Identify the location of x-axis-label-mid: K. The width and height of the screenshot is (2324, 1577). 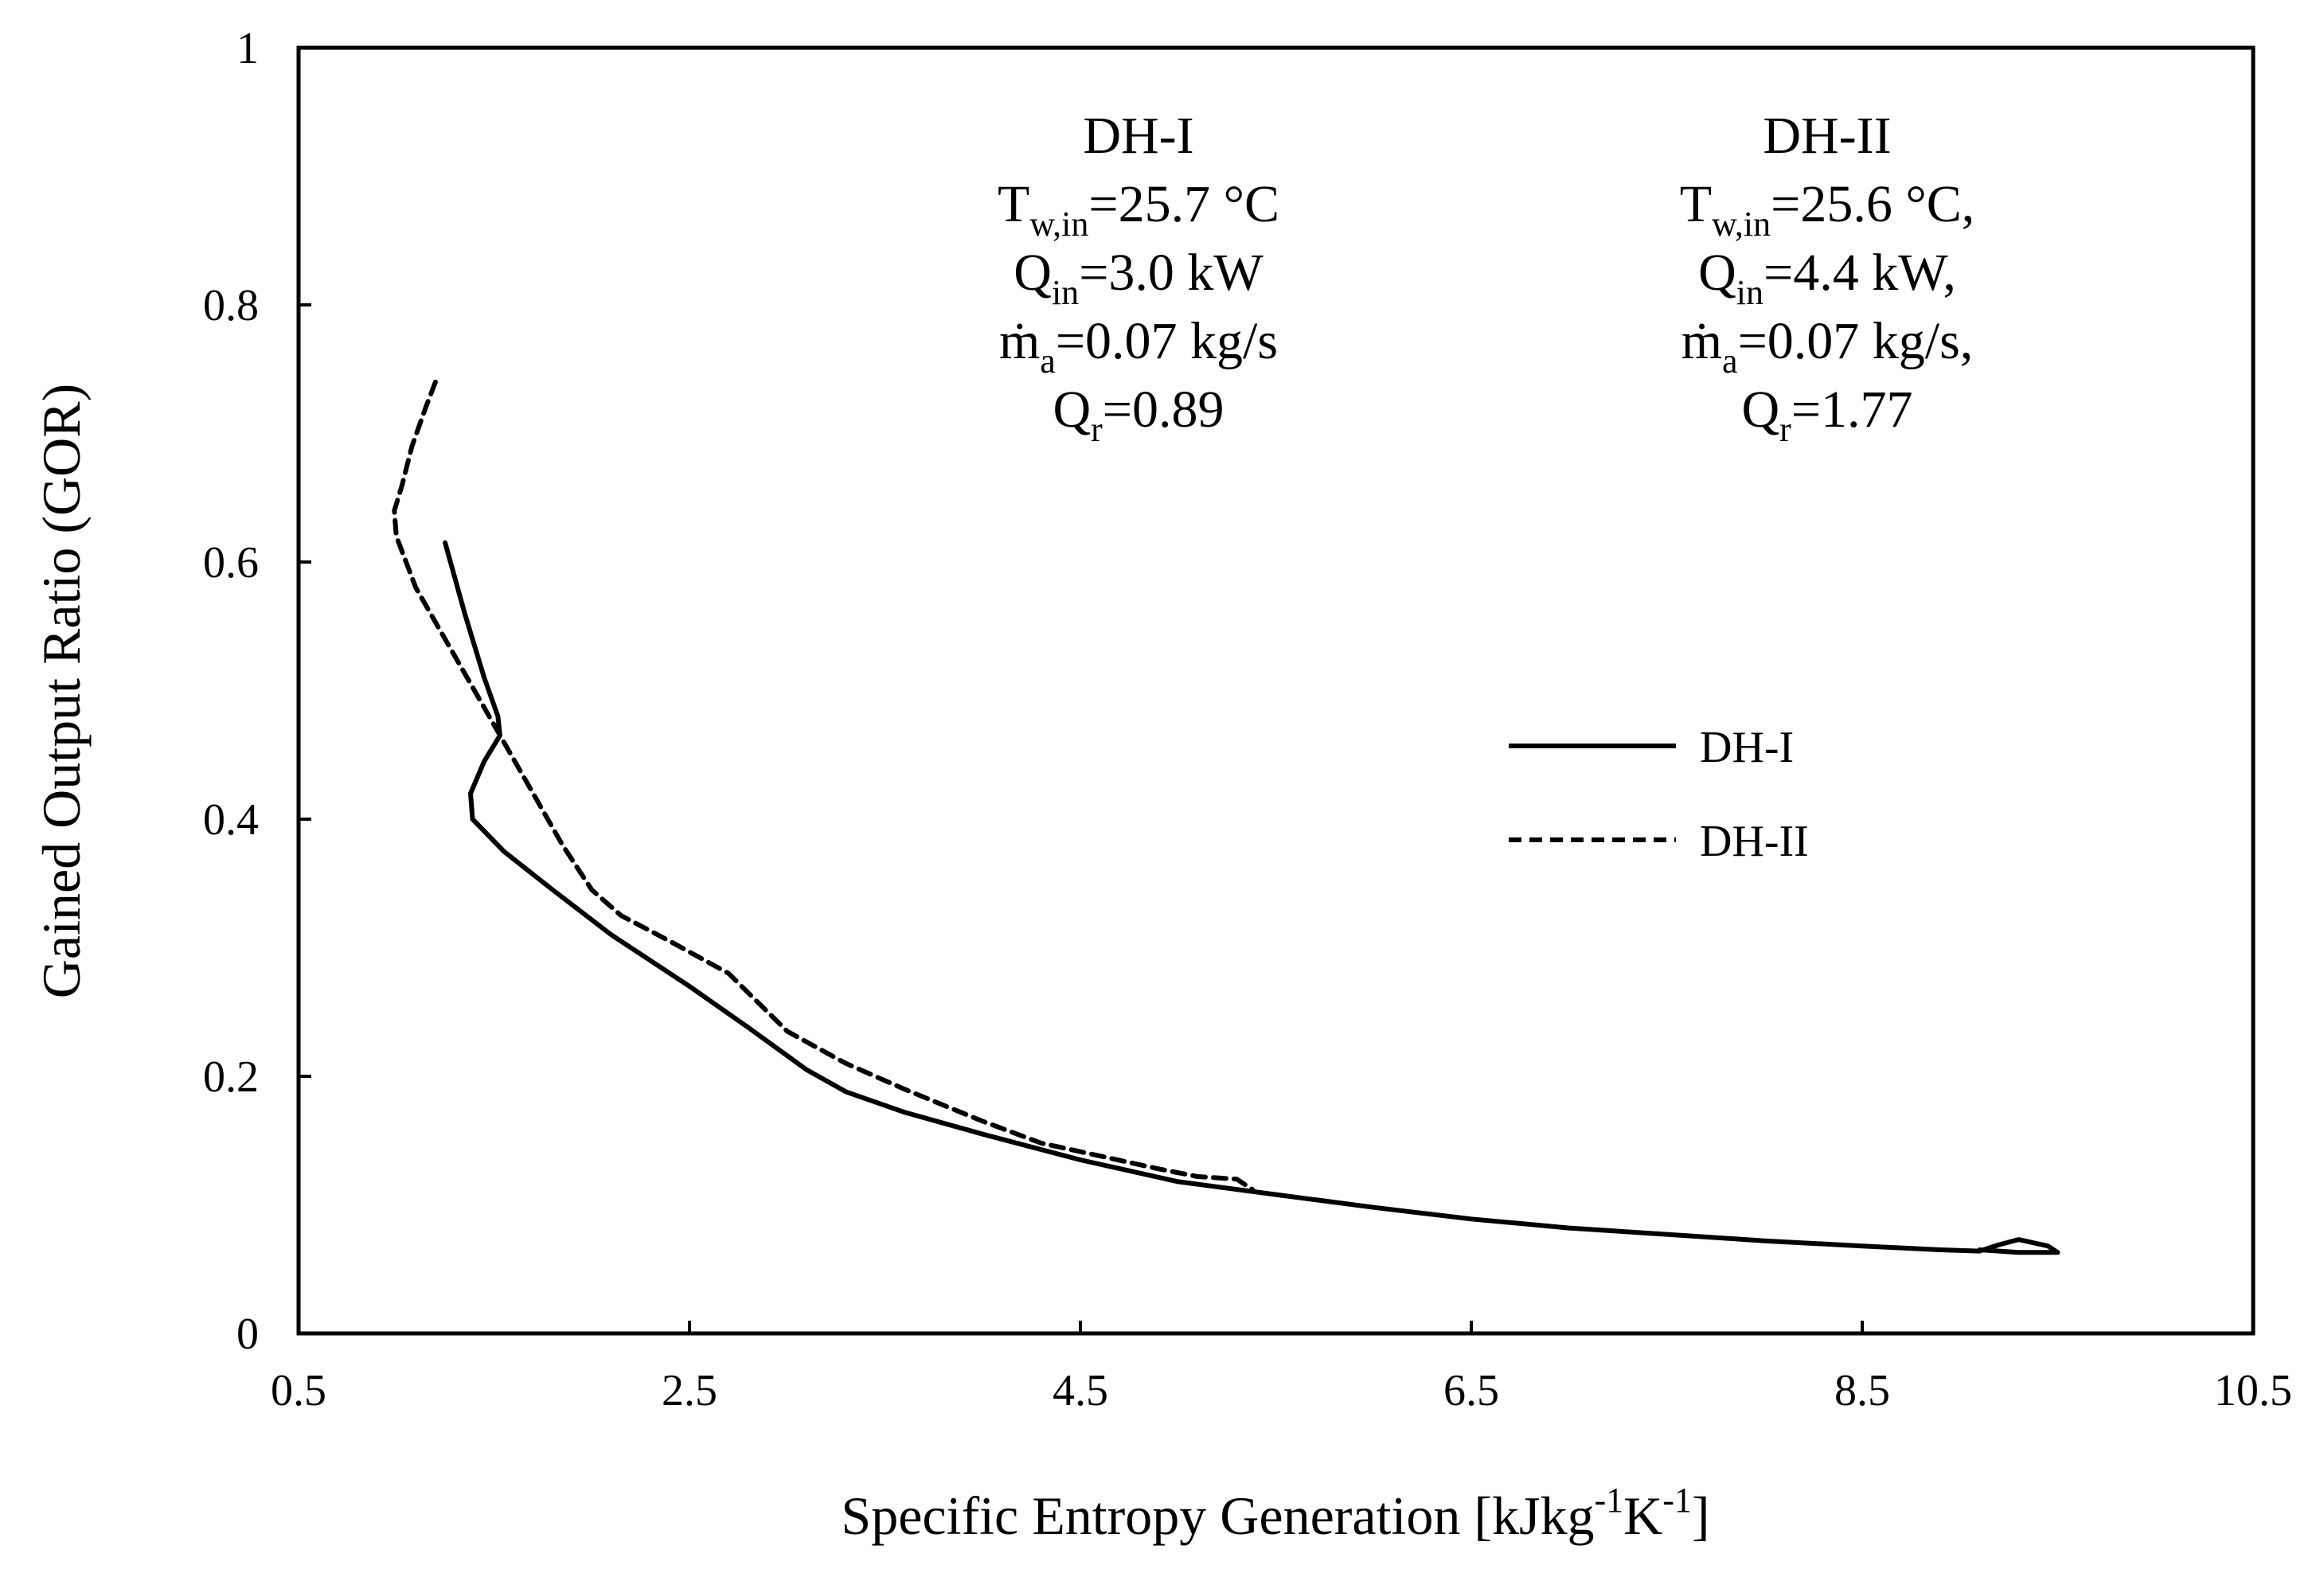
(1643, 1515).